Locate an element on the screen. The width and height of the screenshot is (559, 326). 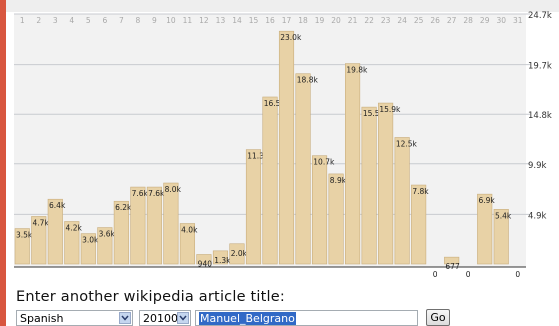
data-label: 6.9k is located at coordinates (486, 200).